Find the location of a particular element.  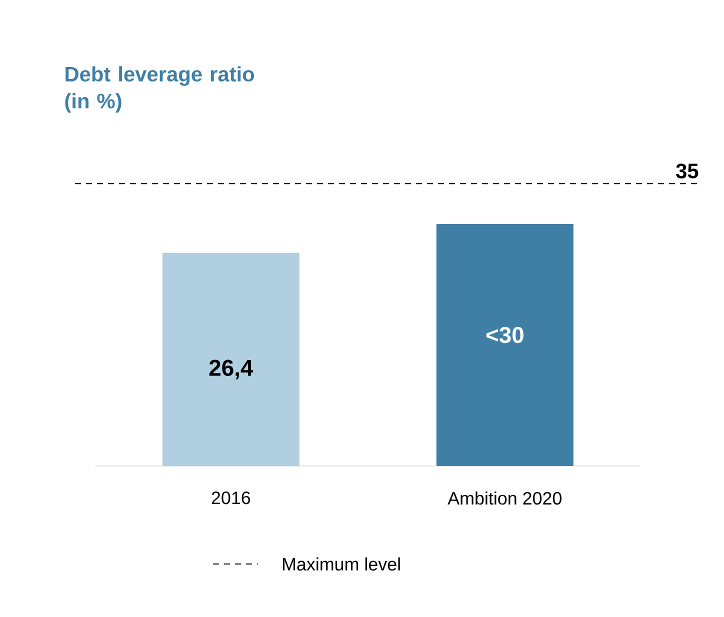

x-tick-label: 2016 is located at coordinates (231, 498).